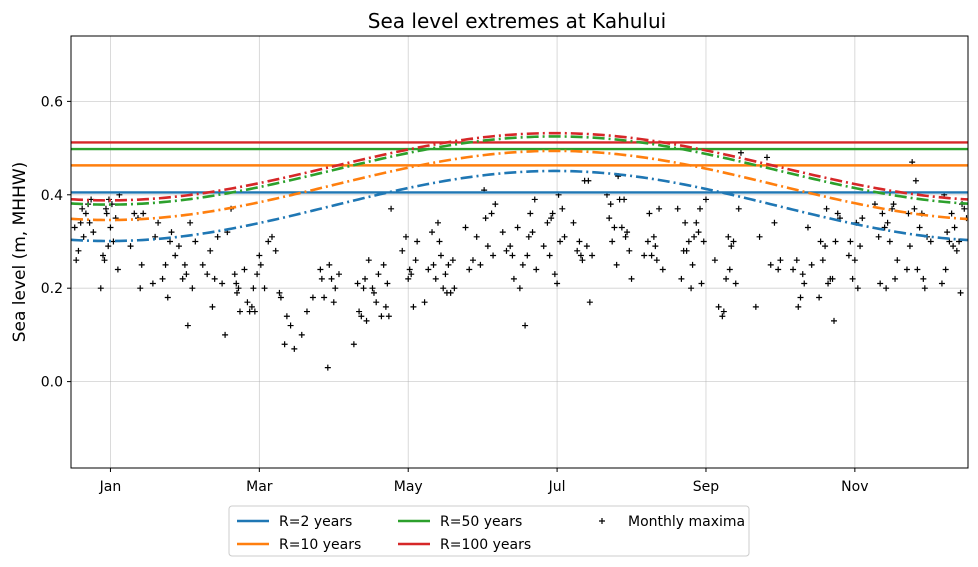  Describe the element at coordinates (519, 185) in the screenshot. I see `seasonal-return-level-curve` at that location.